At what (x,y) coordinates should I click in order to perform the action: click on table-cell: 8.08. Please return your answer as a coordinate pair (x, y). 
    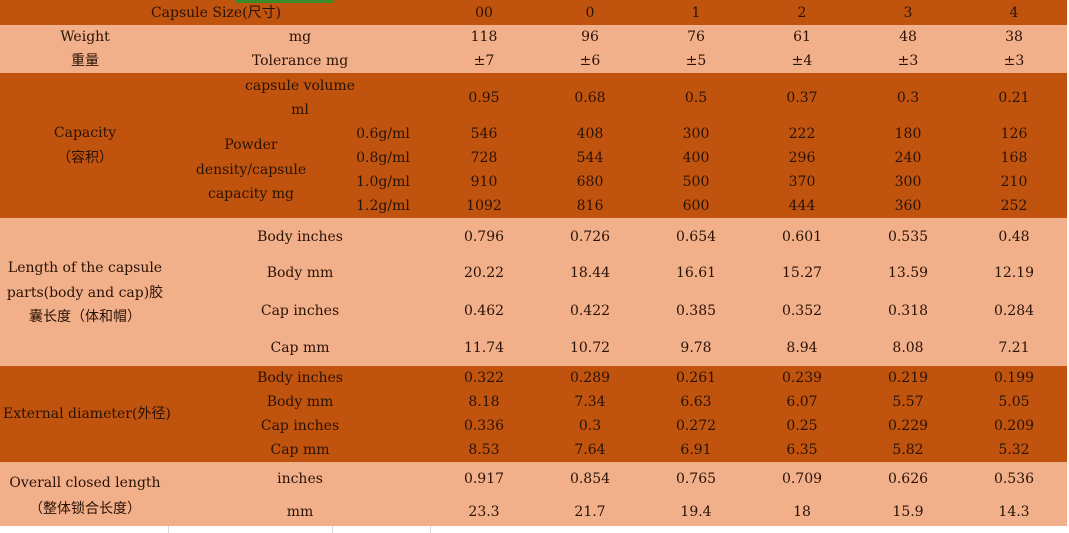
    Looking at the image, I should click on (908, 348).